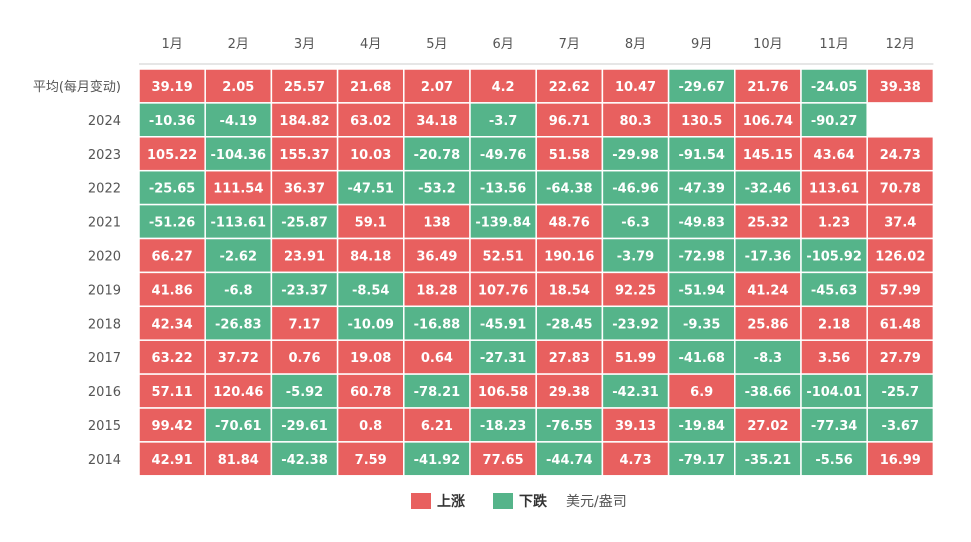 The width and height of the screenshot is (971, 542). Describe the element at coordinates (635, 189) in the screenshot. I see `cell-value-label: -46.96` at that location.